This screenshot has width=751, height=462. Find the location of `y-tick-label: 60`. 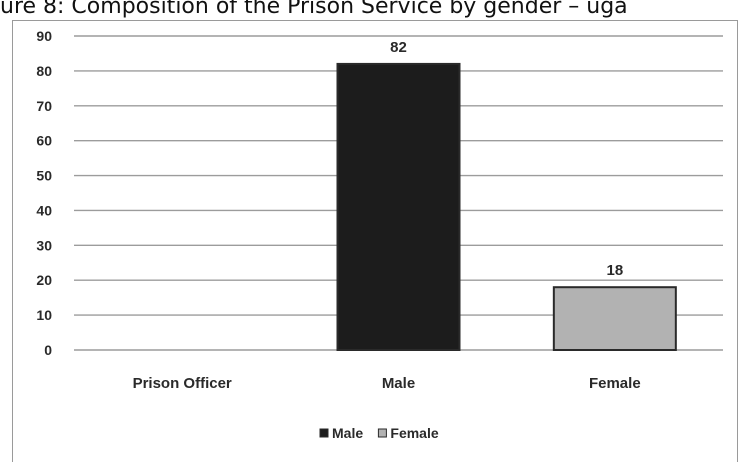

y-tick-label: 60 is located at coordinates (44, 141).